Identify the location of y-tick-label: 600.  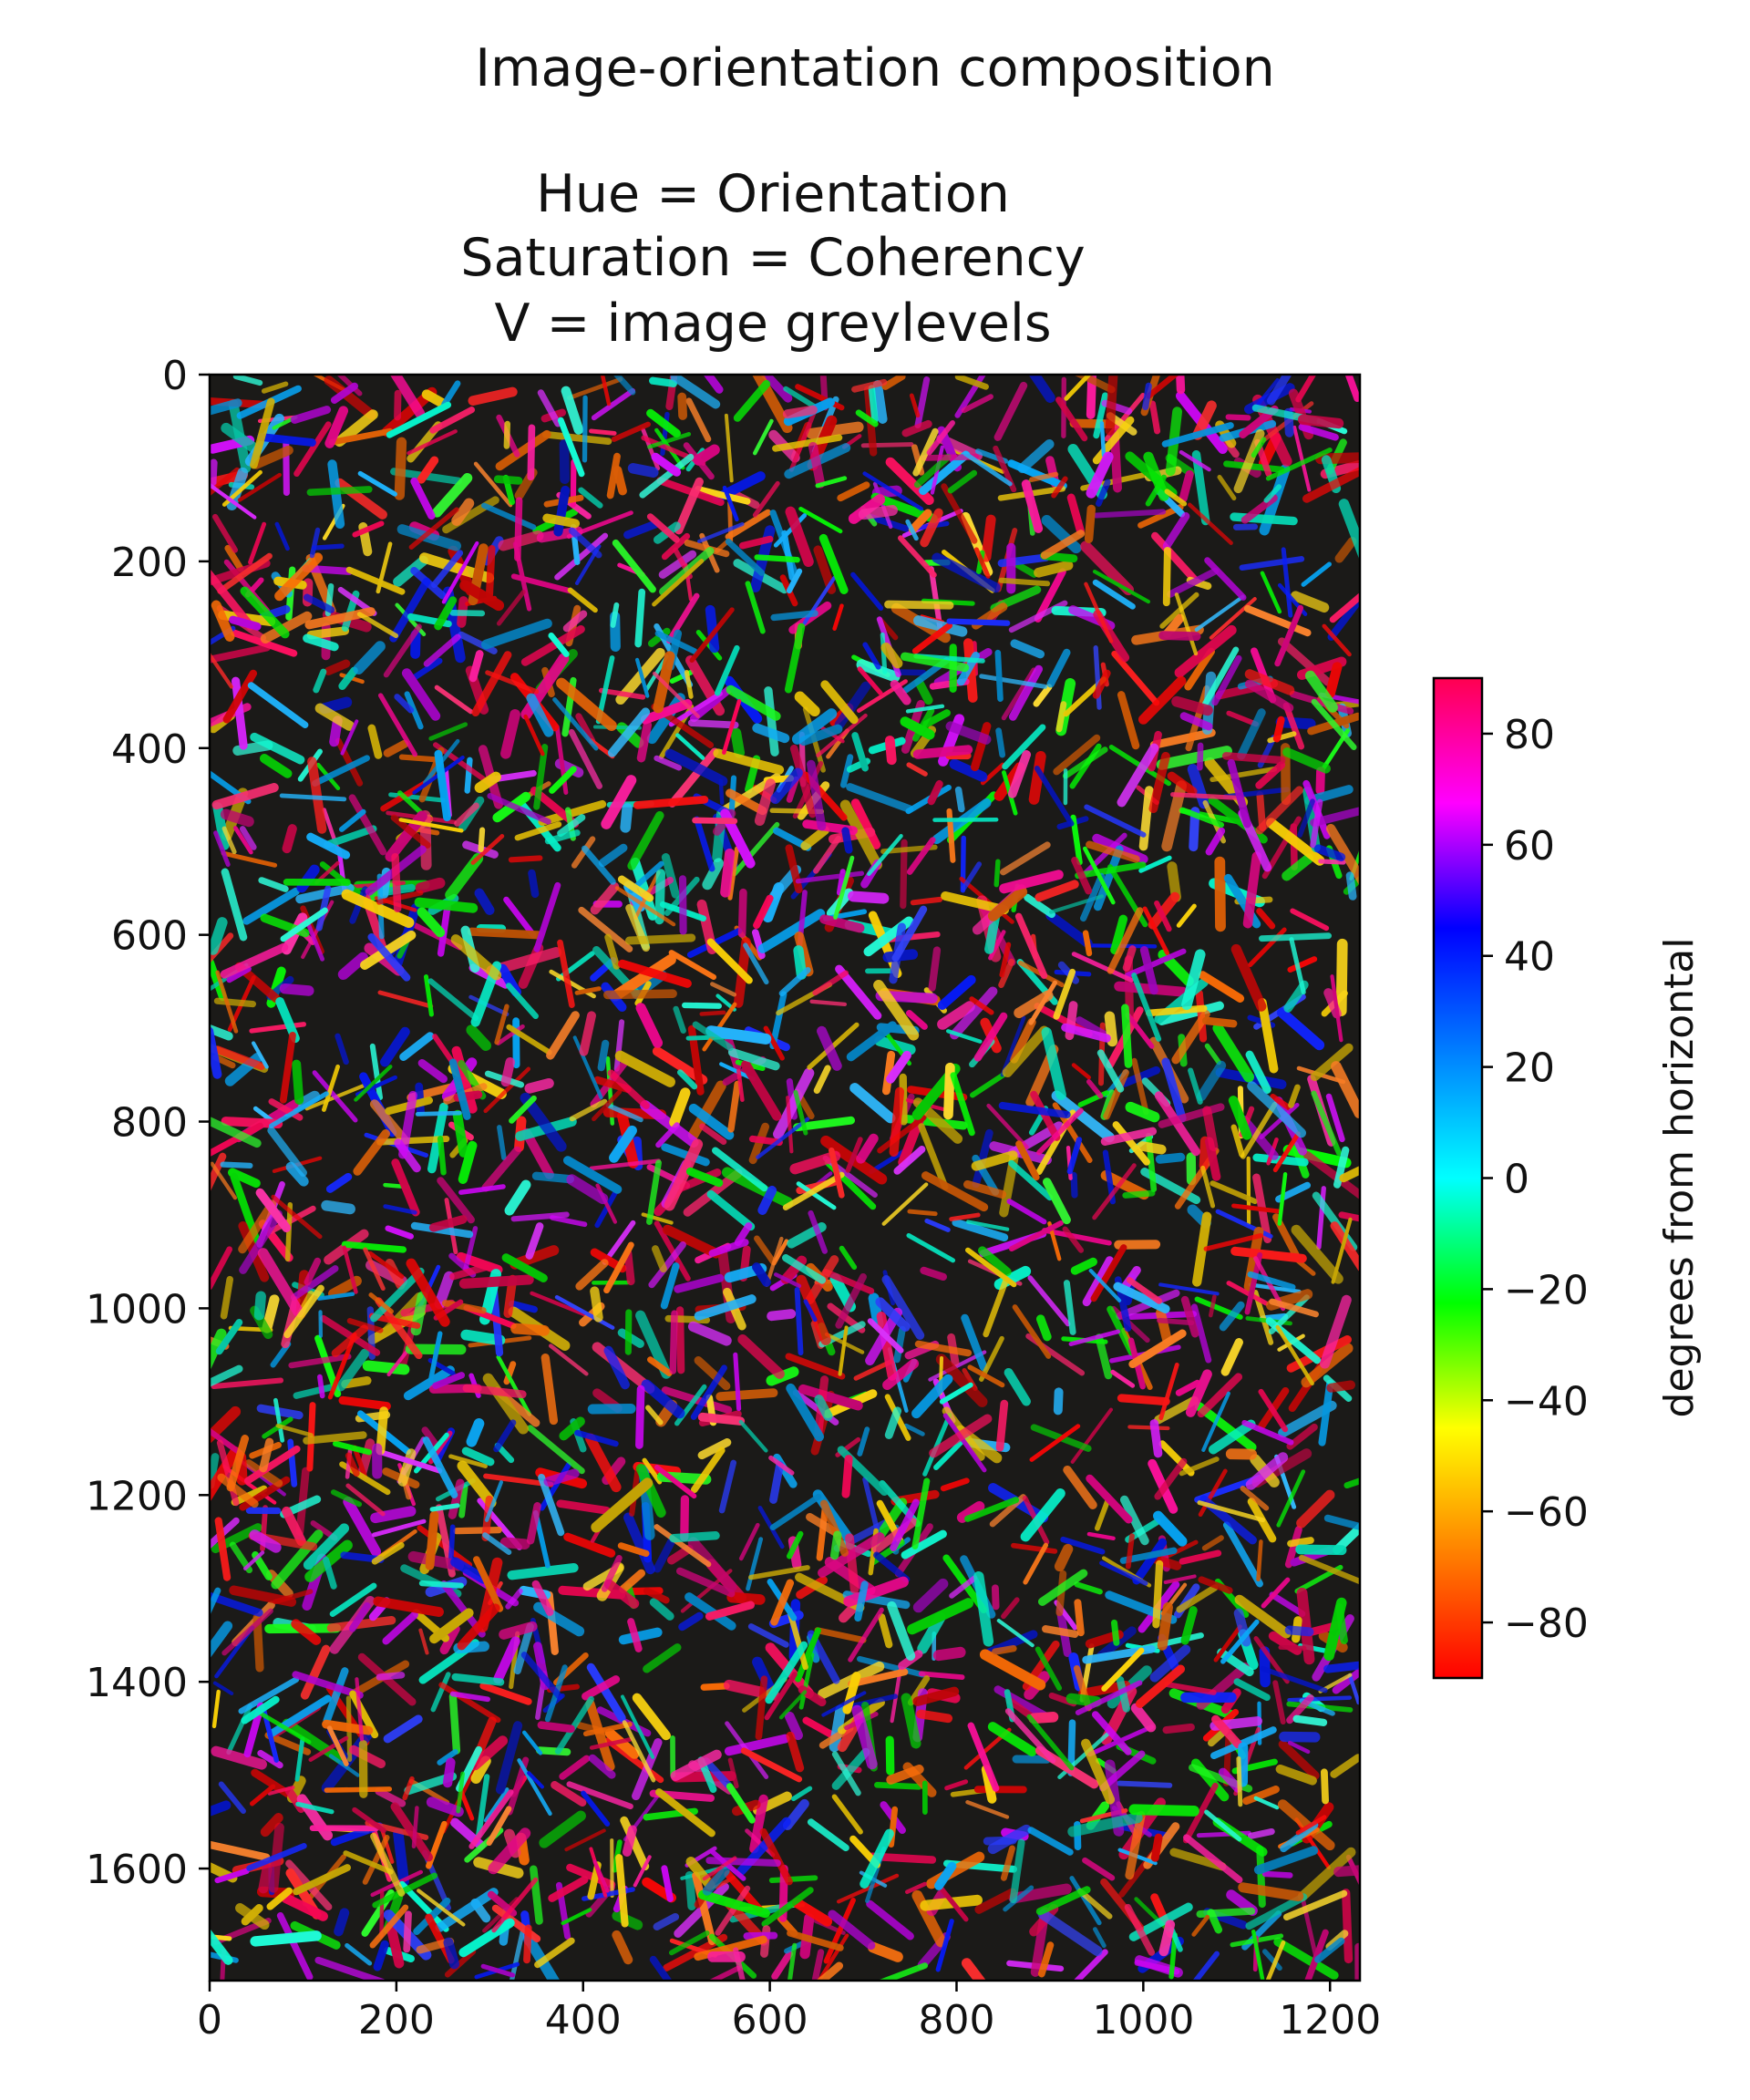
(150, 937).